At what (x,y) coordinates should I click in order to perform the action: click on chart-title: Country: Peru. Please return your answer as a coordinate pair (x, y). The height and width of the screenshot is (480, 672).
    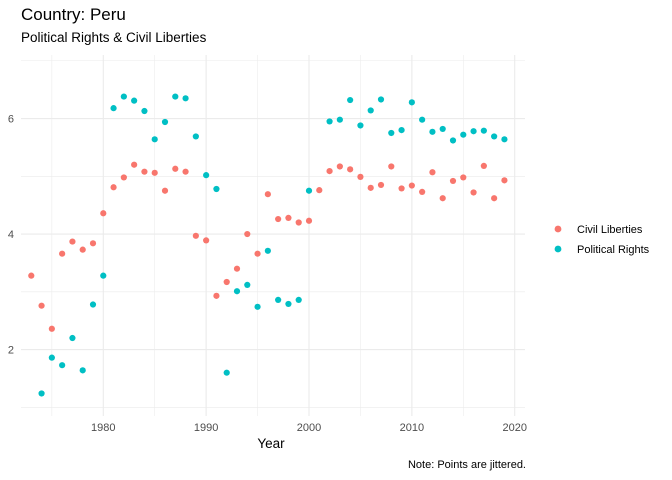
    Looking at the image, I should click on (73, 14).